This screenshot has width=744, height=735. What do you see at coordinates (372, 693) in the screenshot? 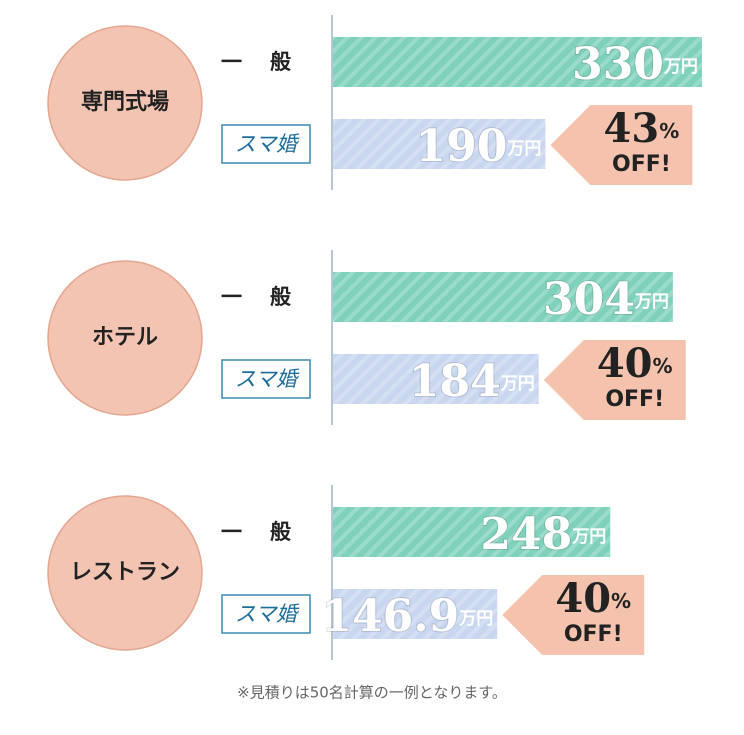
I see `footnote: ※見積りは50名計算の一例となります。` at bounding box center [372, 693].